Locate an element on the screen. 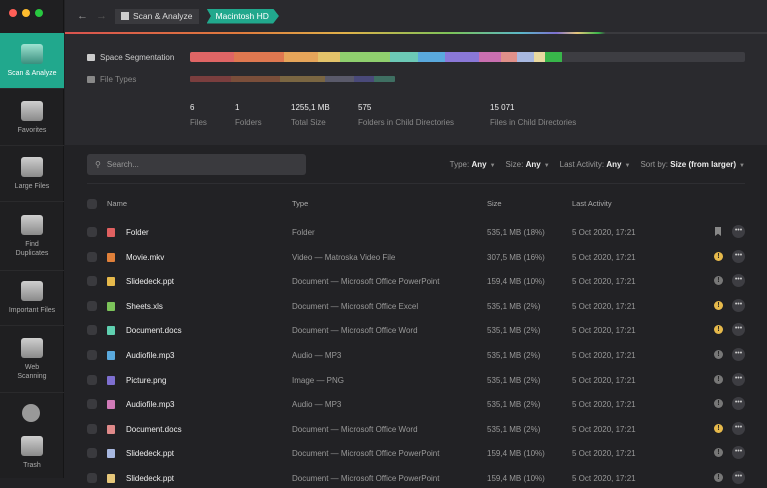 This screenshot has width=767, height=488. settings-gear-icon is located at coordinates (31, 413).